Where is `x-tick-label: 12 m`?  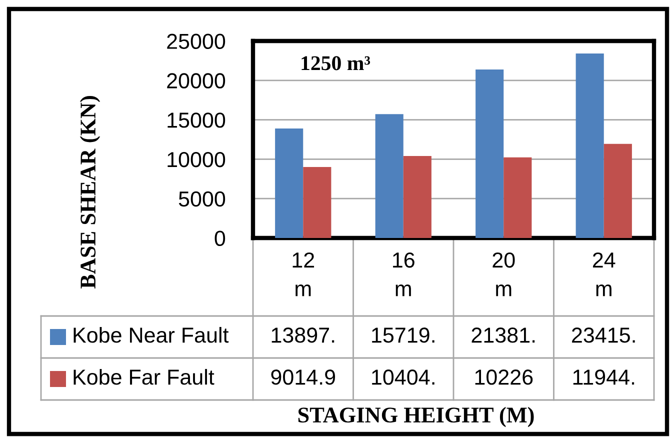 x-tick-label: 12 m is located at coordinates (303, 274).